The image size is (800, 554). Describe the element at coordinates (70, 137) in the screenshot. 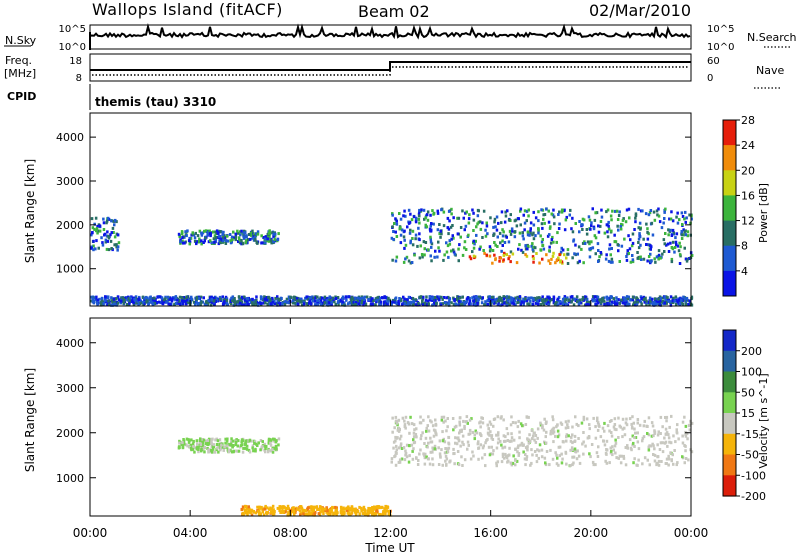

I see `y-tick-label: 4000` at that location.